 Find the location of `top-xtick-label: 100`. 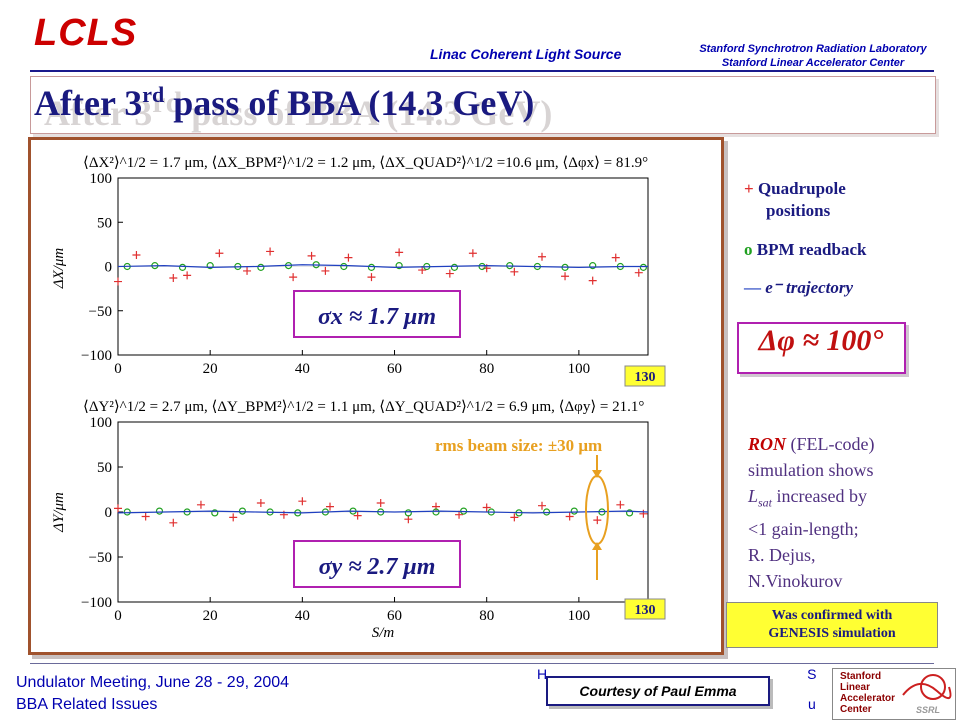

top-xtick-label: 100 is located at coordinates (579, 369).